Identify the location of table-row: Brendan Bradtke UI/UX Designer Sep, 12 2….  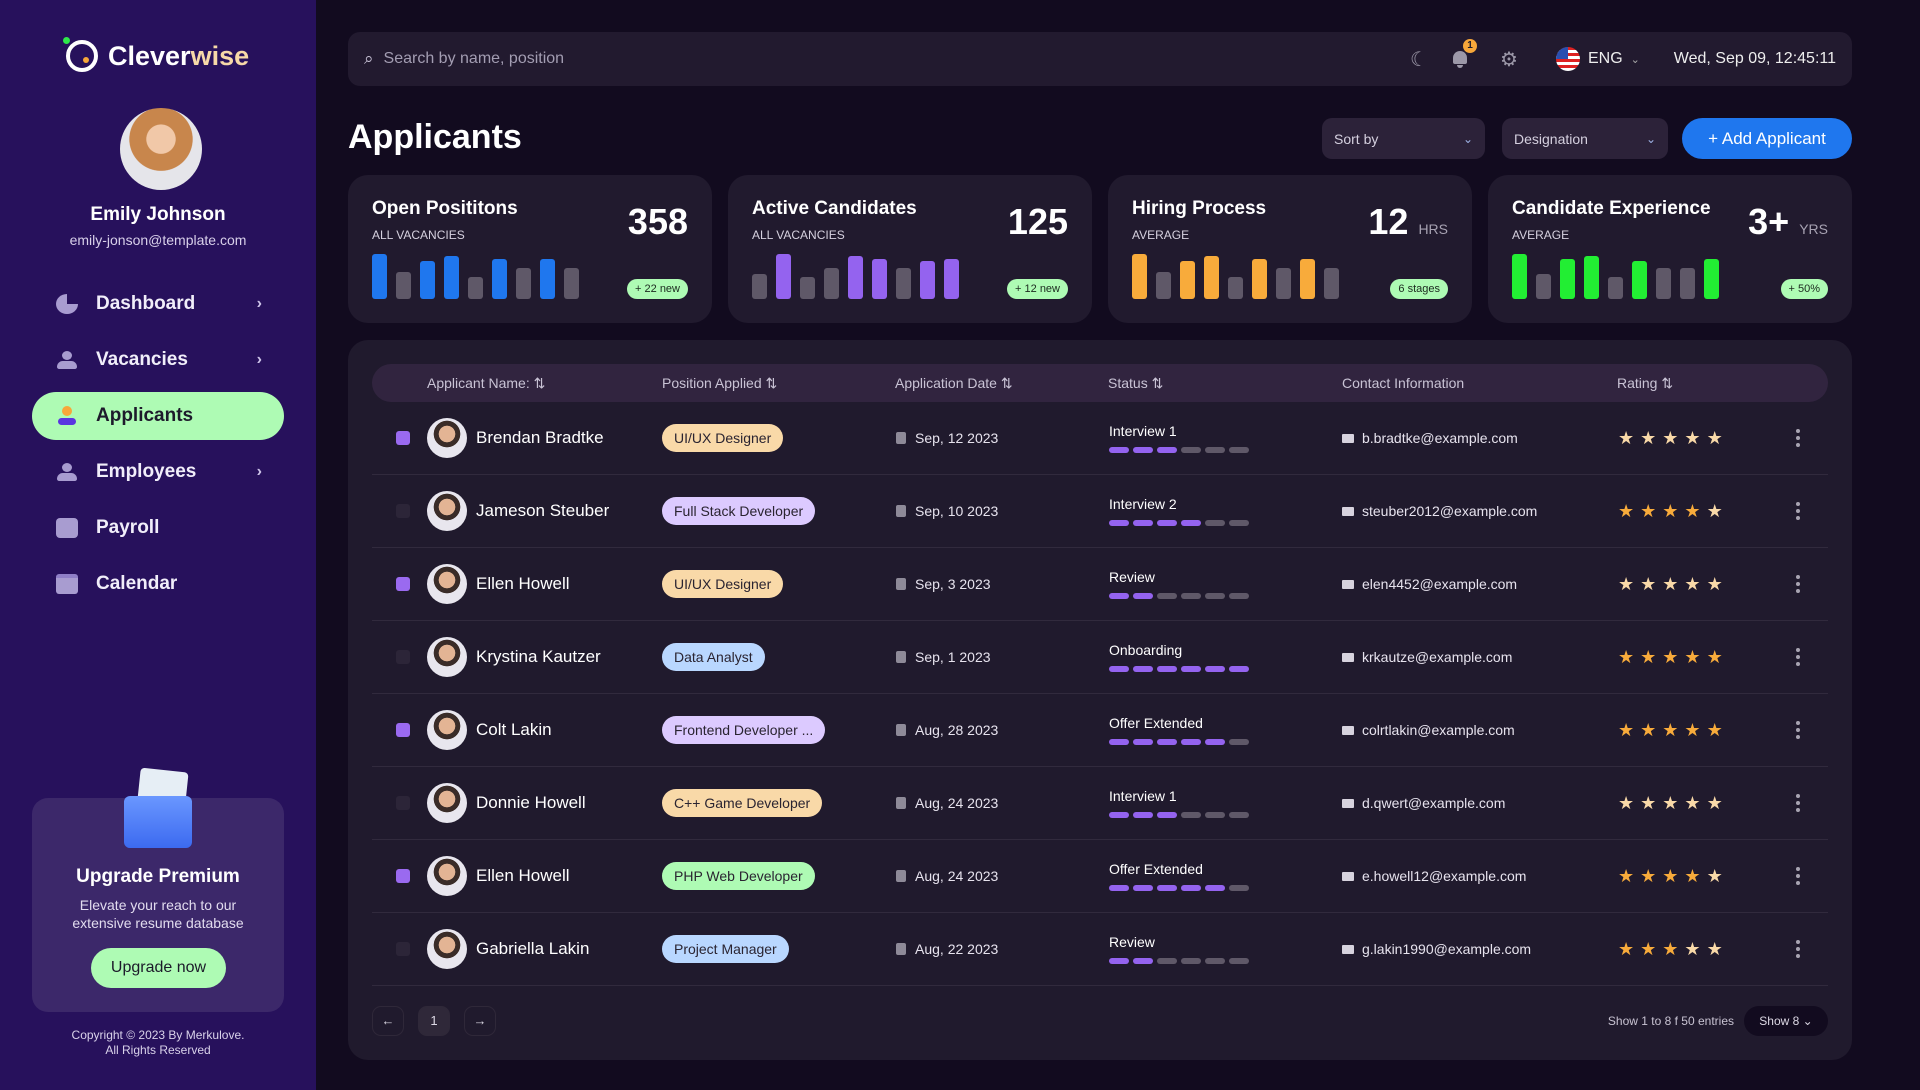
(1100, 438).